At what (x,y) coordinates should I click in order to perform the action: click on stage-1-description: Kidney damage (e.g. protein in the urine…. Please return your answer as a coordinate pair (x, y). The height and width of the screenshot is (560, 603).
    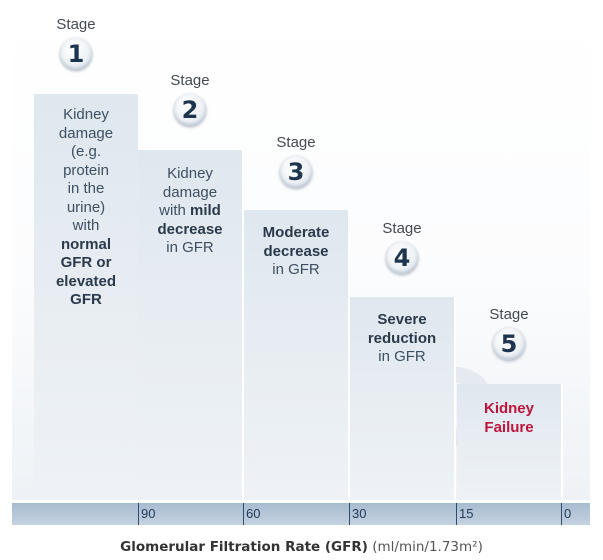
    Looking at the image, I should click on (86, 208).